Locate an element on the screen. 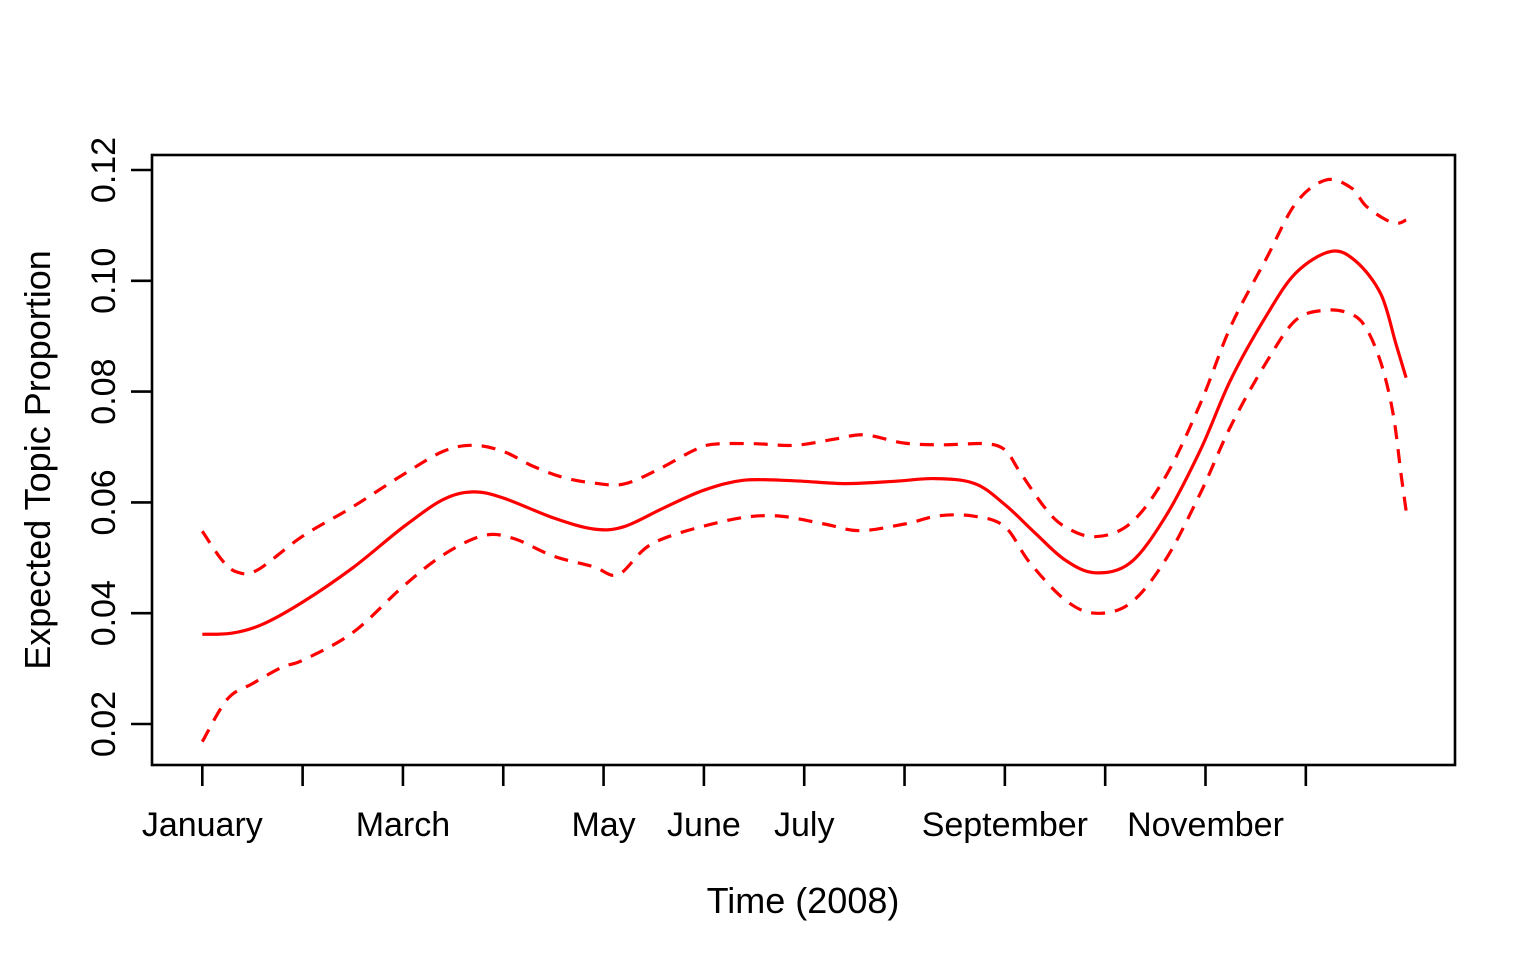 This screenshot has height=960, width=1536. x-axis: January March May June July September November is located at coordinates (725, 804).